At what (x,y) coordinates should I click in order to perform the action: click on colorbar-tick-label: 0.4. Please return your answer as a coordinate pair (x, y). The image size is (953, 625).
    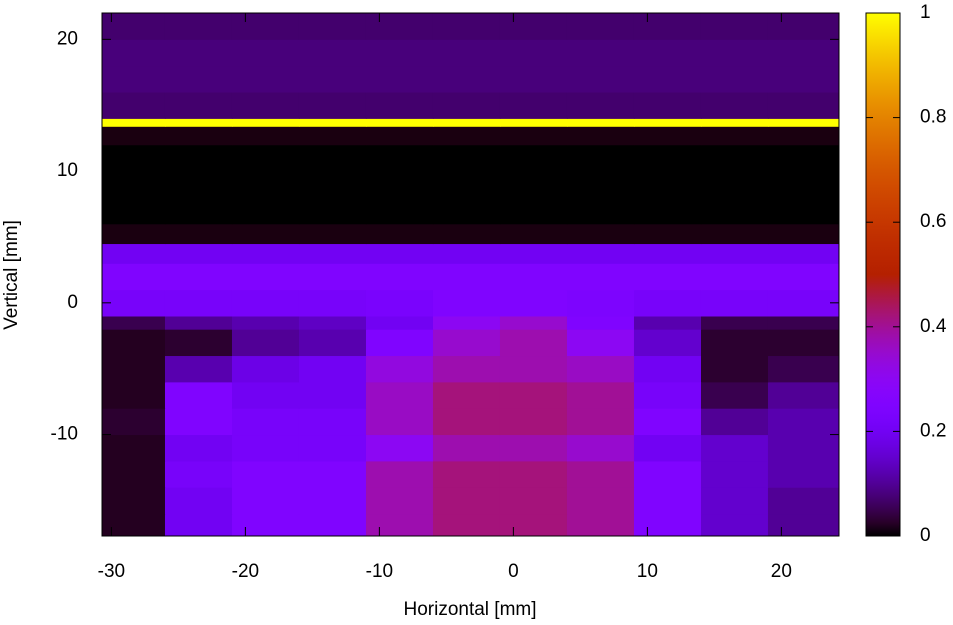
    Looking at the image, I should click on (933, 326).